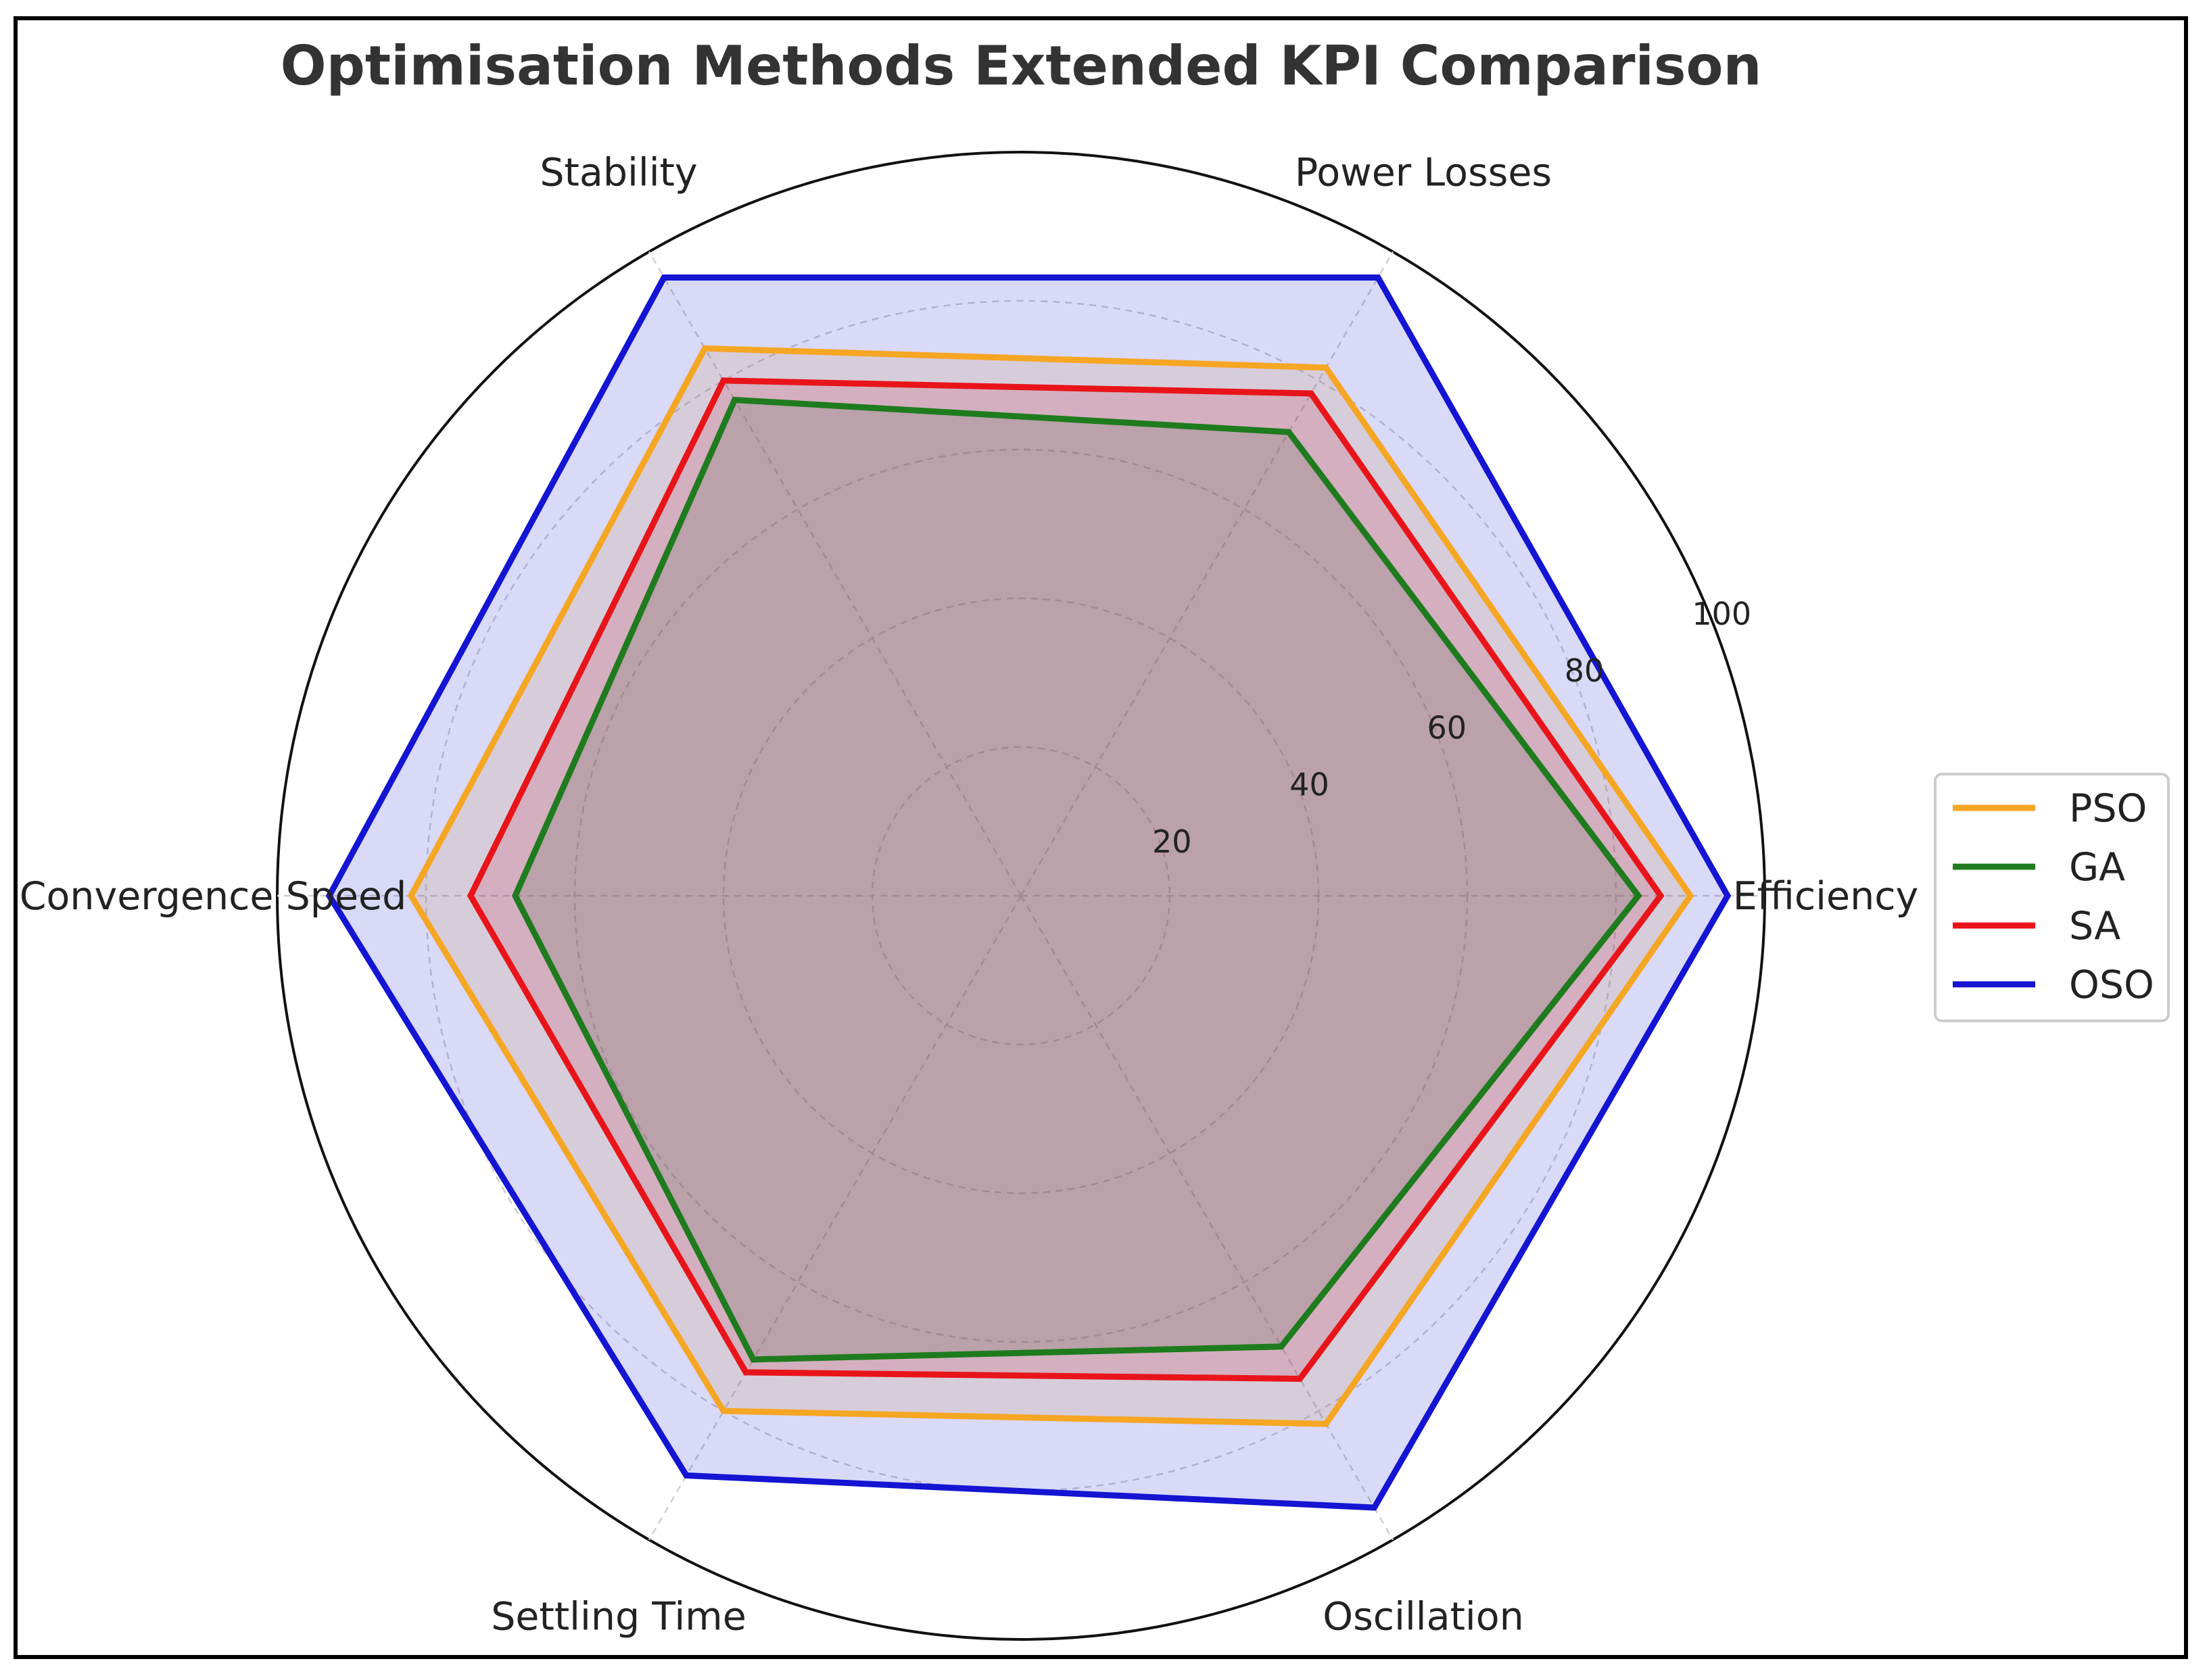 This screenshot has width=2209, height=1680. Describe the element at coordinates (1585, 670) in the screenshot. I see `tick-label-80: 80` at that location.